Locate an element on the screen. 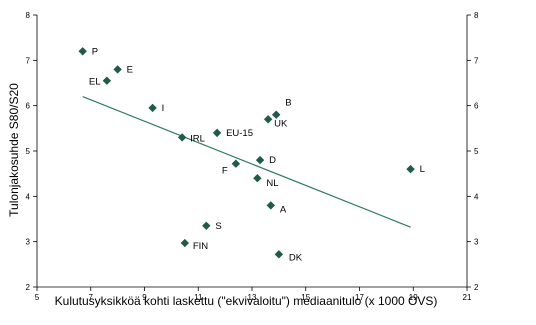  point-marker-a is located at coordinates (271, 205).